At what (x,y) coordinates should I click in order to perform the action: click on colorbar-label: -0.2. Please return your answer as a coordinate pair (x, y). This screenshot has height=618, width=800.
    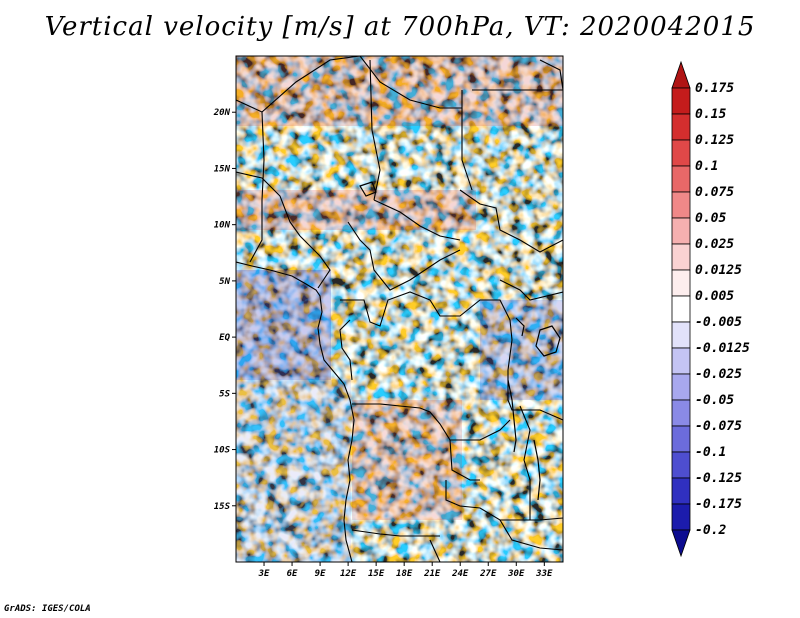
    Looking at the image, I should click on (710, 530).